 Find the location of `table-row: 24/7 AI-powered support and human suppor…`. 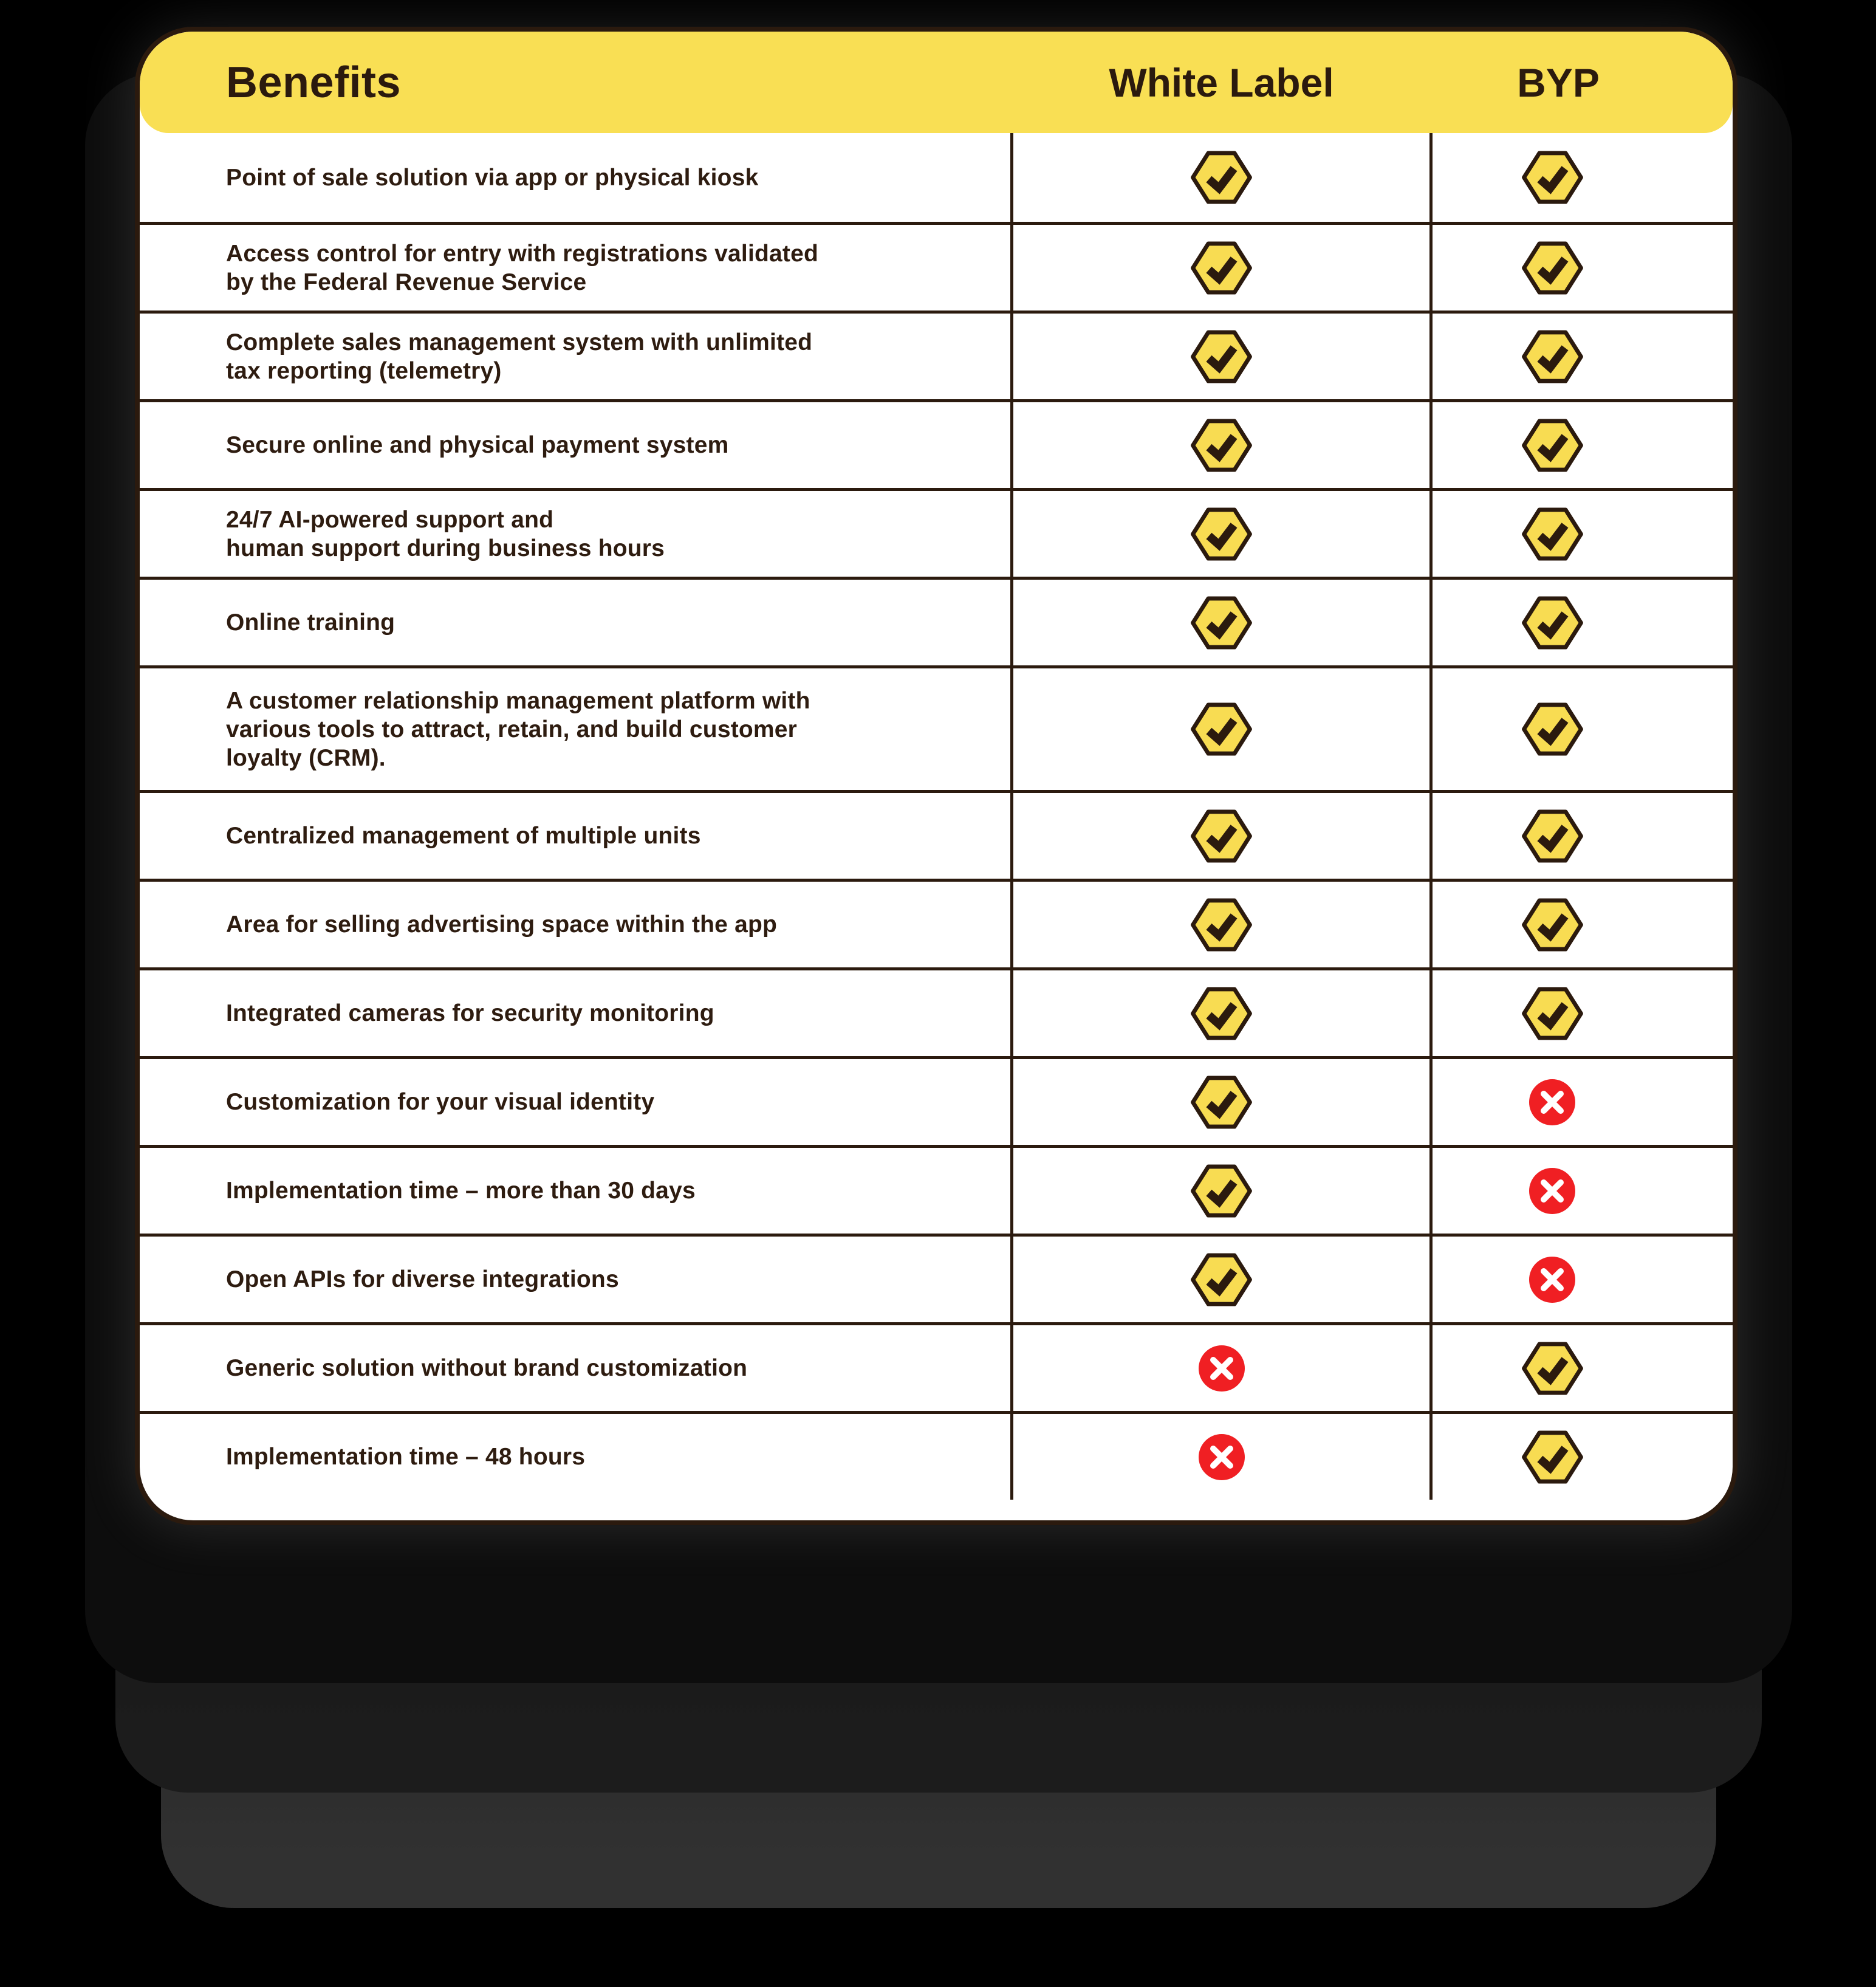

table-row: 24/7 AI-powered support and human suppor… is located at coordinates (936, 532).